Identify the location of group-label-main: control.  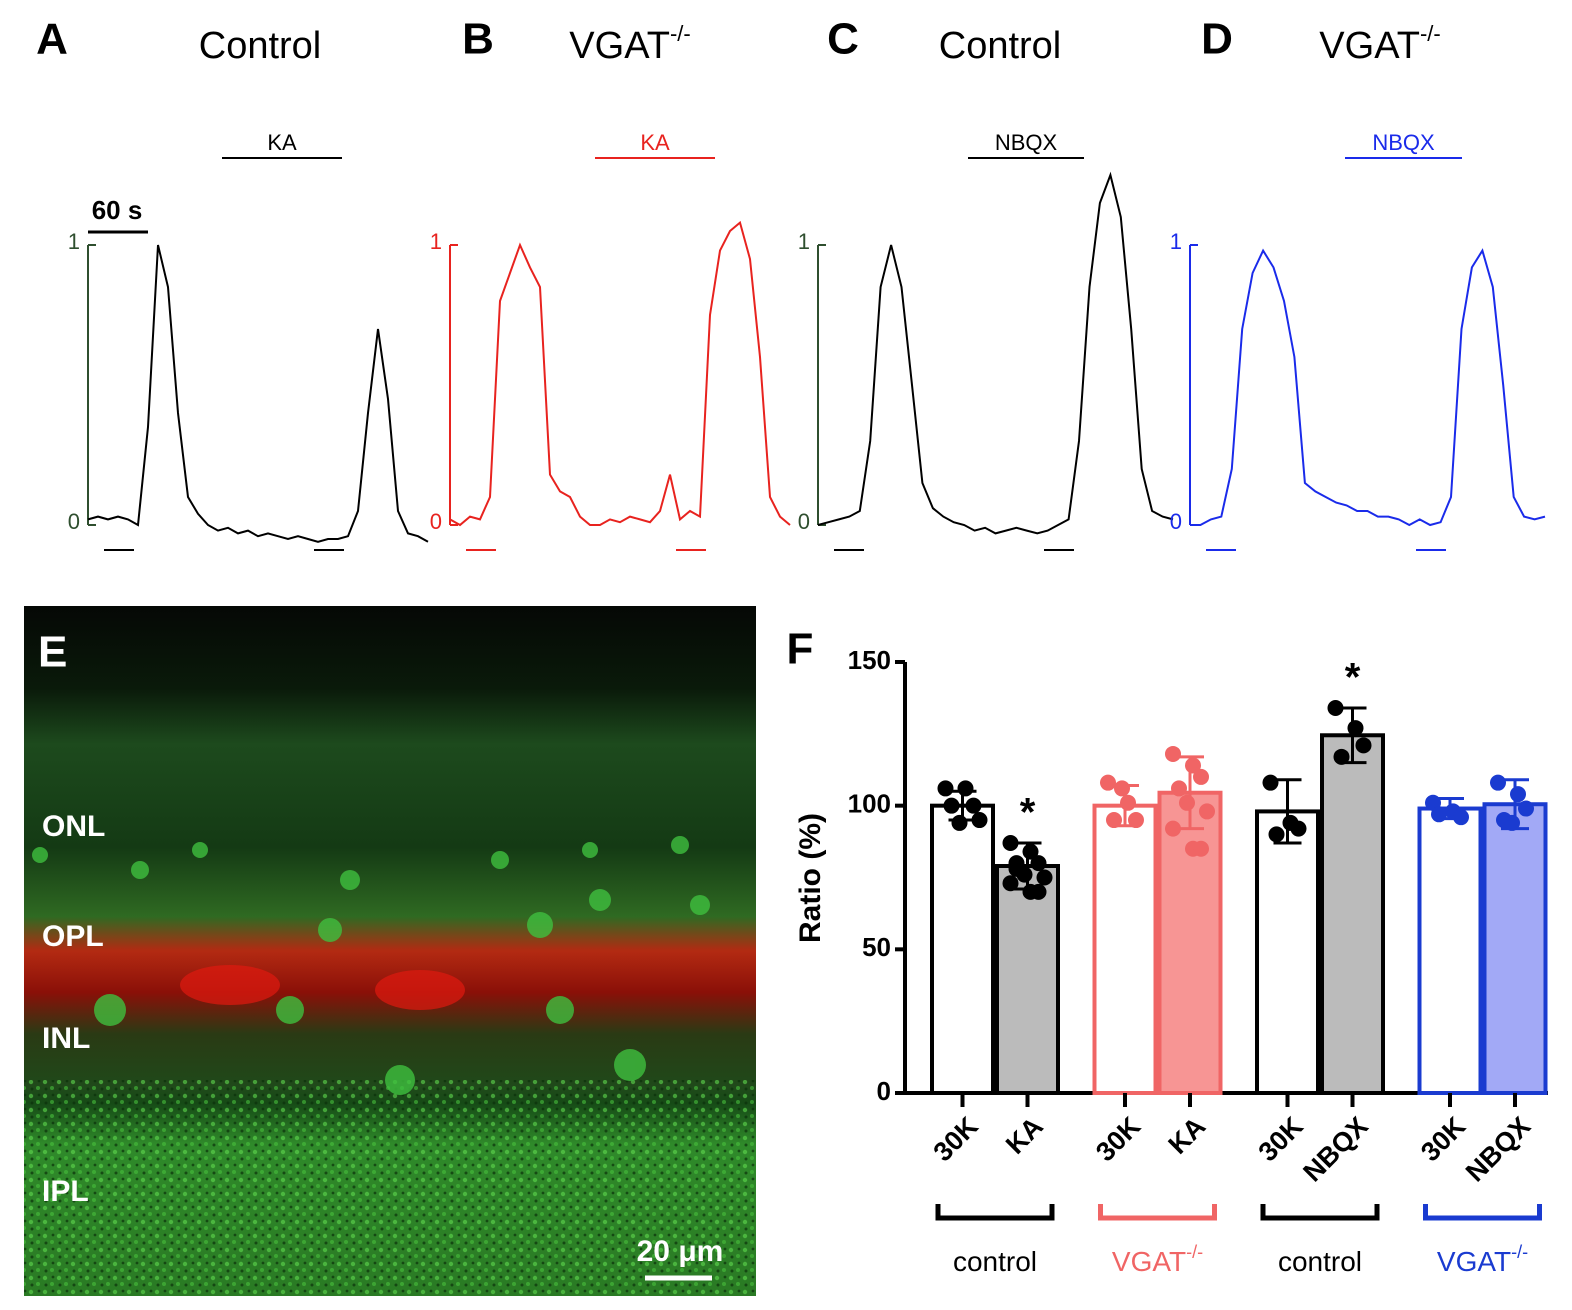
(995, 1261).